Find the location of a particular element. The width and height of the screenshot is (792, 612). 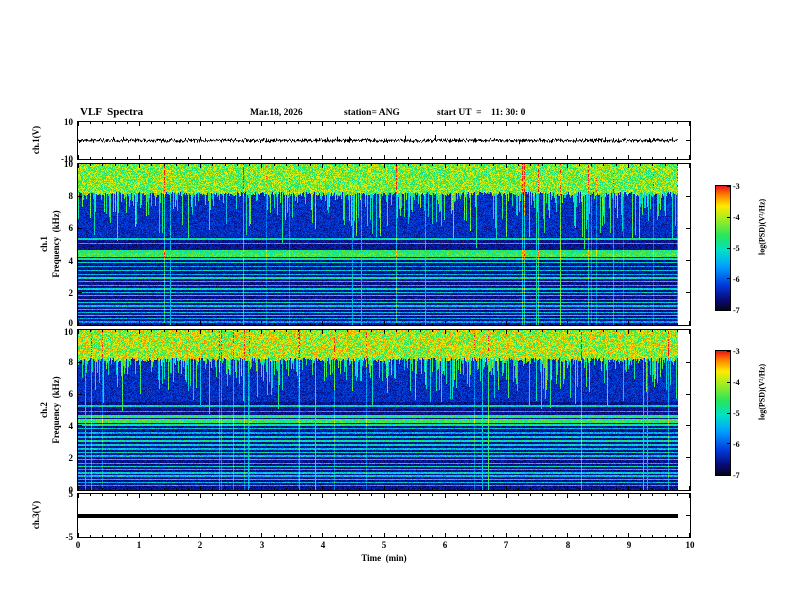

ch1-frequency-axis-label: Frequency (kHz) is located at coordinates (56, 244).